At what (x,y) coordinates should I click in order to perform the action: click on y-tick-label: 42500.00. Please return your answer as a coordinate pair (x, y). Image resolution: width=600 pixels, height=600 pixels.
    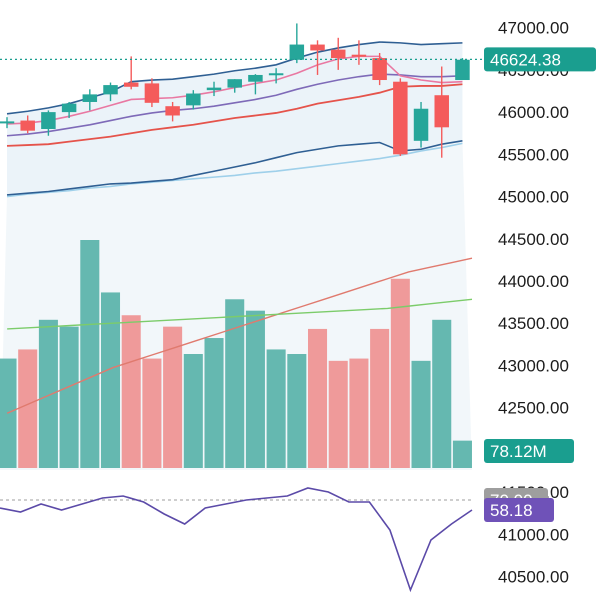
    Looking at the image, I should click on (533, 408).